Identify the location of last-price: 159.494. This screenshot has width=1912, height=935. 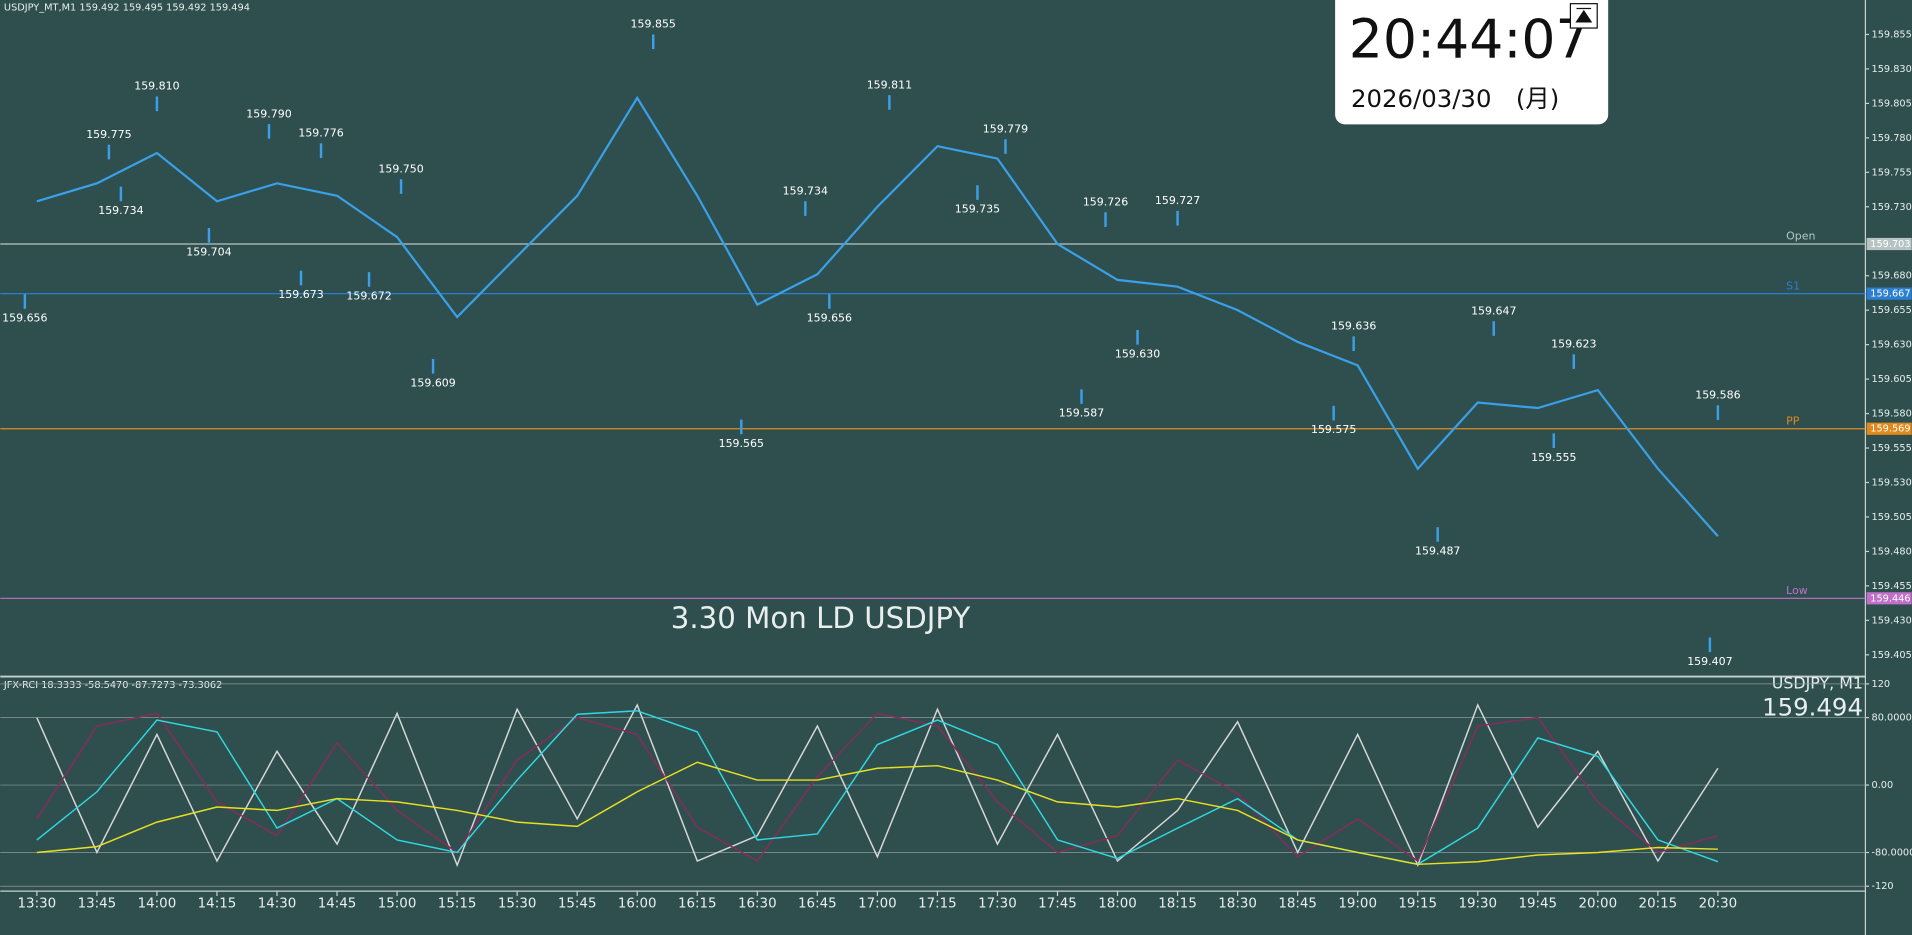
(1812, 706).